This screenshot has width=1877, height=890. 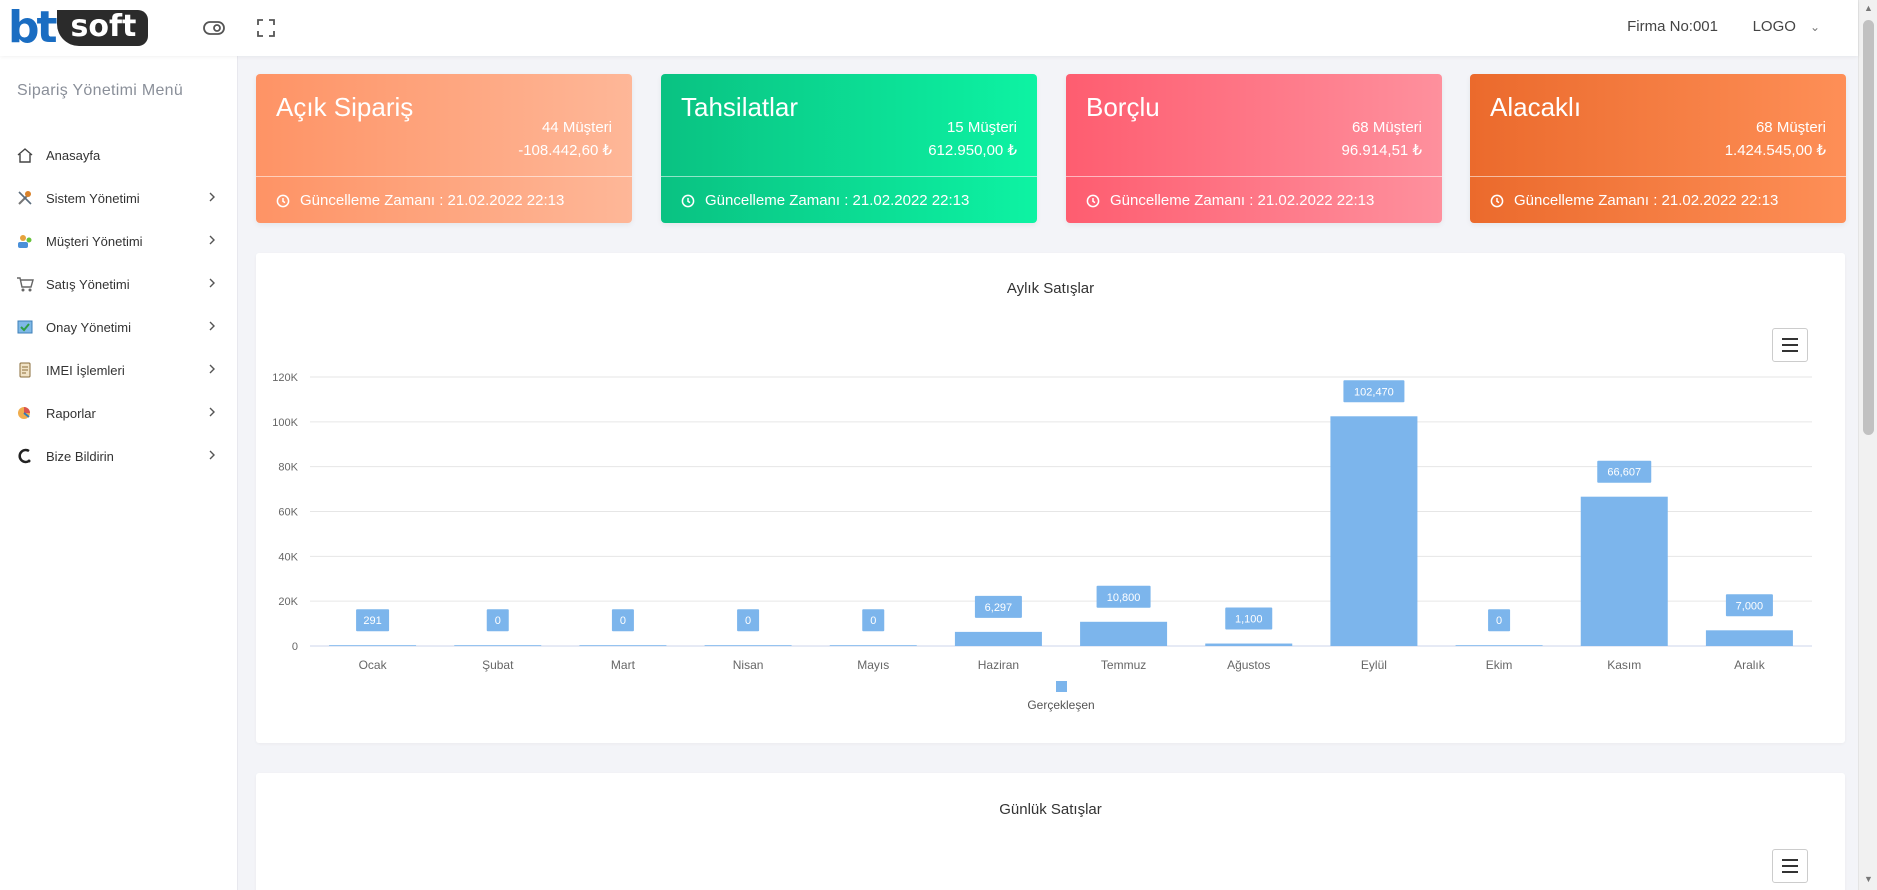 I want to click on legend-symbol, so click(x=1061, y=686).